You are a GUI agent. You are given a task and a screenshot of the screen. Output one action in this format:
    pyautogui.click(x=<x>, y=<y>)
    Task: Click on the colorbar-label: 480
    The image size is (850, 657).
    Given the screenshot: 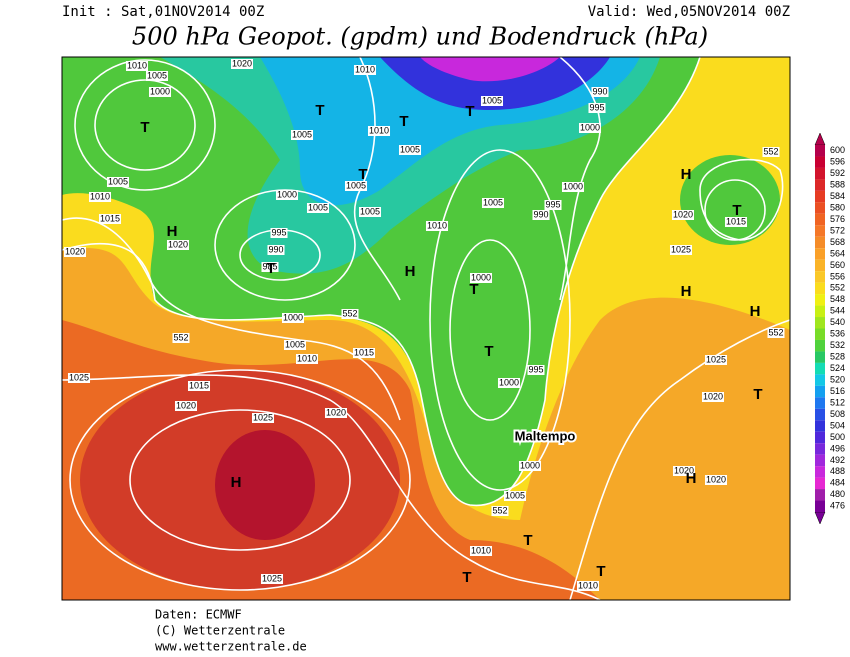 What is the action you would take?
    pyautogui.click(x=837, y=494)
    